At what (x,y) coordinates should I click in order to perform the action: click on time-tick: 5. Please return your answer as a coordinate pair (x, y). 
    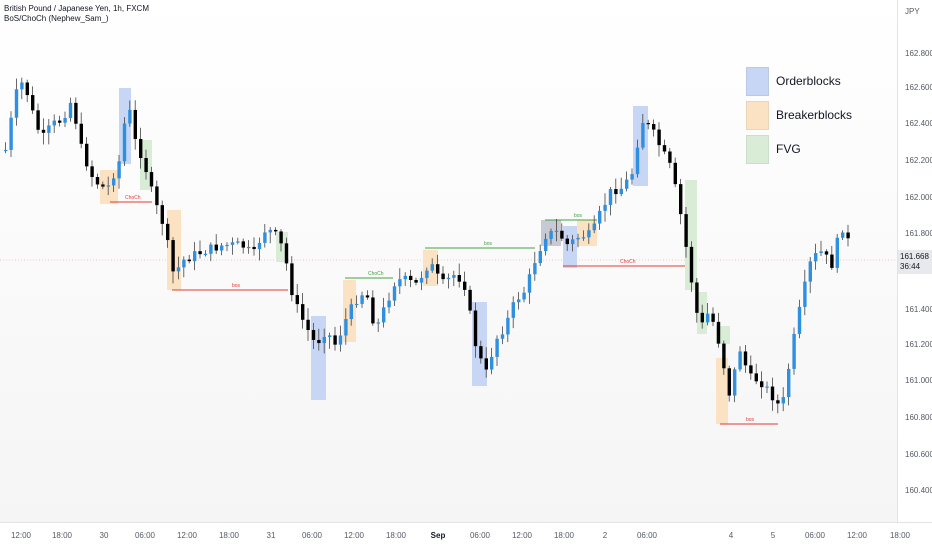
    Looking at the image, I should click on (773, 535).